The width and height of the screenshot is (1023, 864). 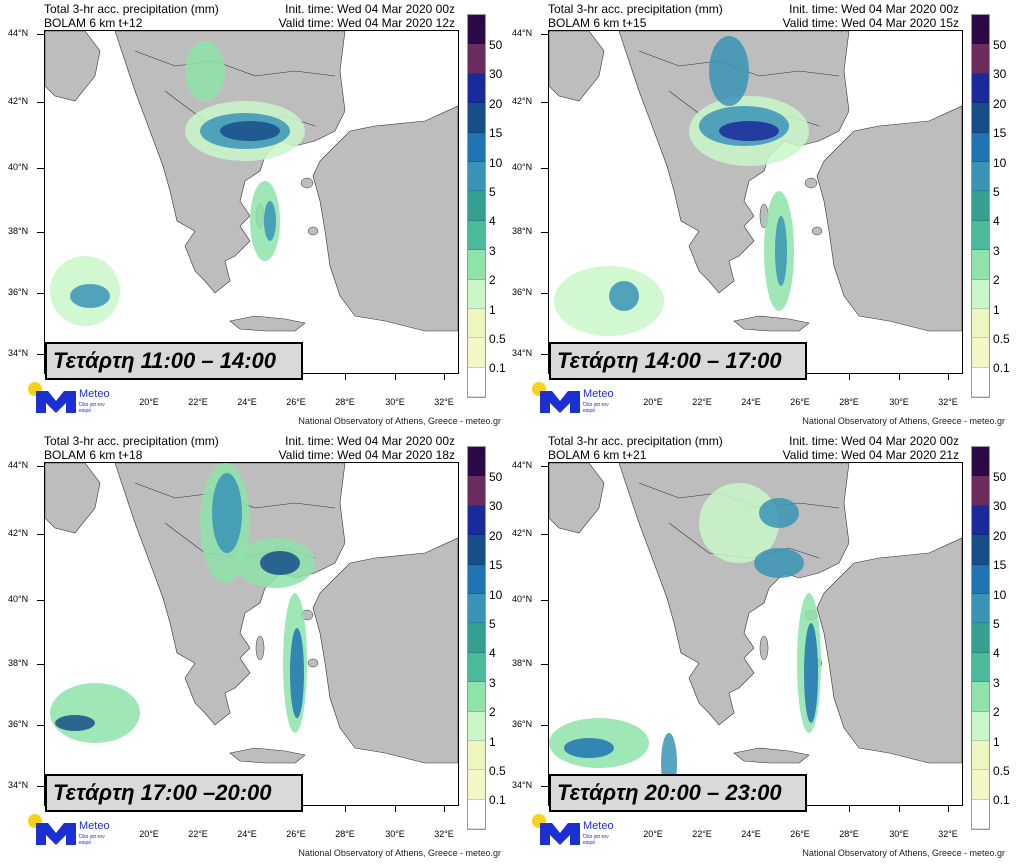 I want to click on model-label: BOLAM 6 km t+12, so click(x=93, y=23).